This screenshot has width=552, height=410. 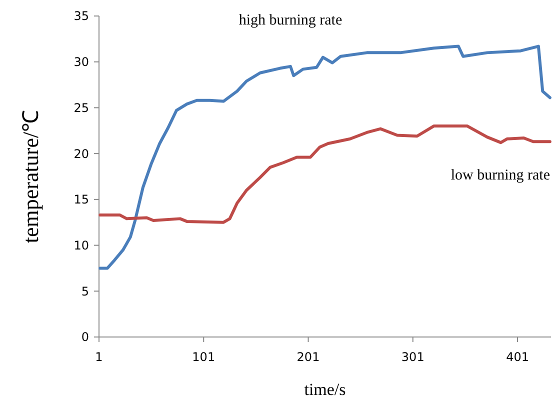 What do you see at coordinates (81, 199) in the screenshot?
I see `y-tick-label: 15` at bounding box center [81, 199].